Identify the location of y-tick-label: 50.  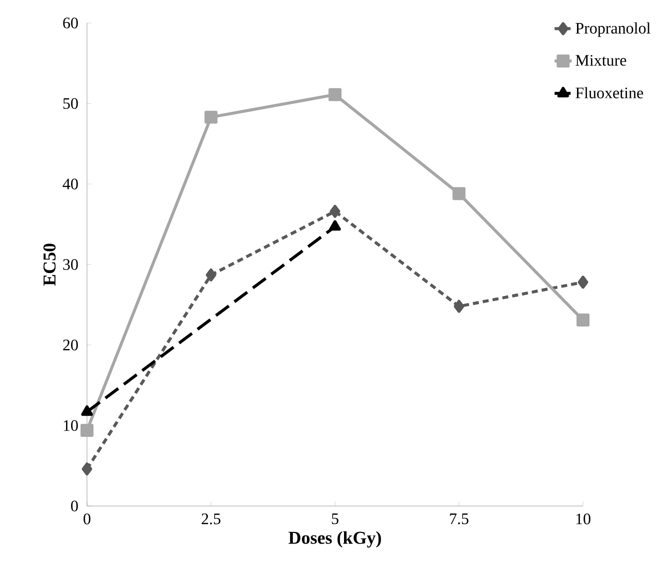
(70, 103).